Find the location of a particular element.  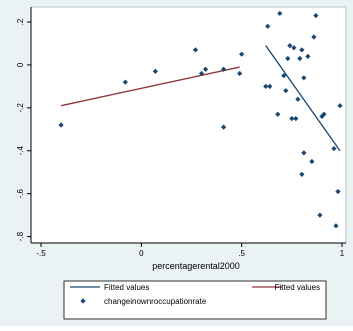

y-tick-label: -.8 is located at coordinates (20, 236).